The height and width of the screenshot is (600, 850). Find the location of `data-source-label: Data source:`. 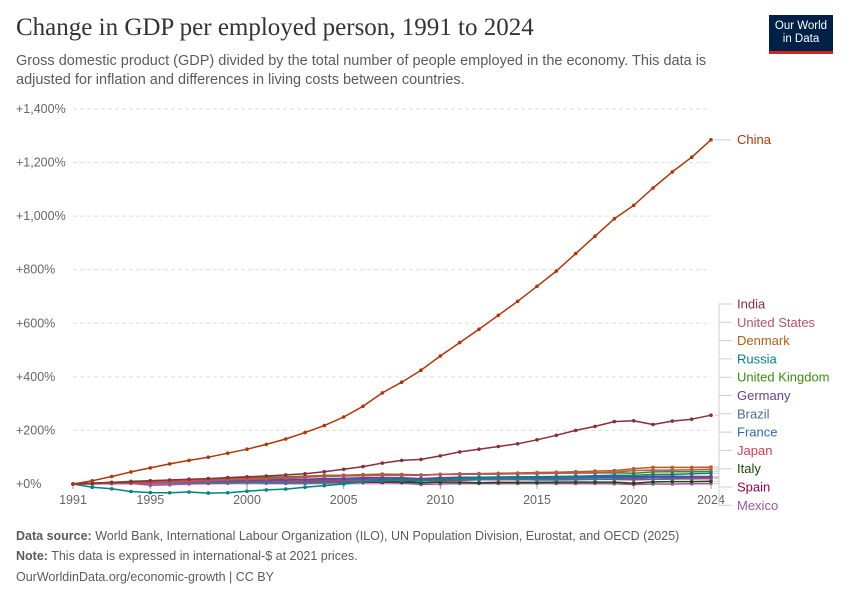

data-source-label: Data source: is located at coordinates (54, 536).